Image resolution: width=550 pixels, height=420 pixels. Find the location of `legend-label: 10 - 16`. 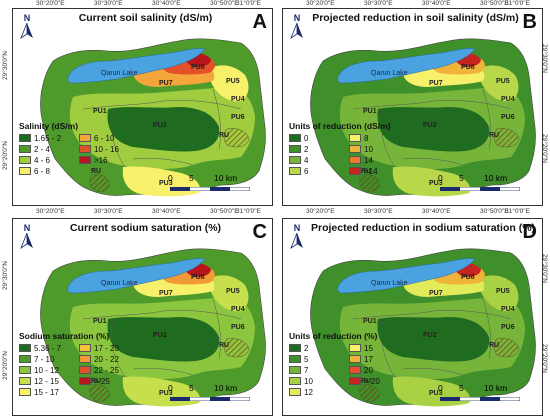

legend-label: 10 - 16 is located at coordinates (106, 149).